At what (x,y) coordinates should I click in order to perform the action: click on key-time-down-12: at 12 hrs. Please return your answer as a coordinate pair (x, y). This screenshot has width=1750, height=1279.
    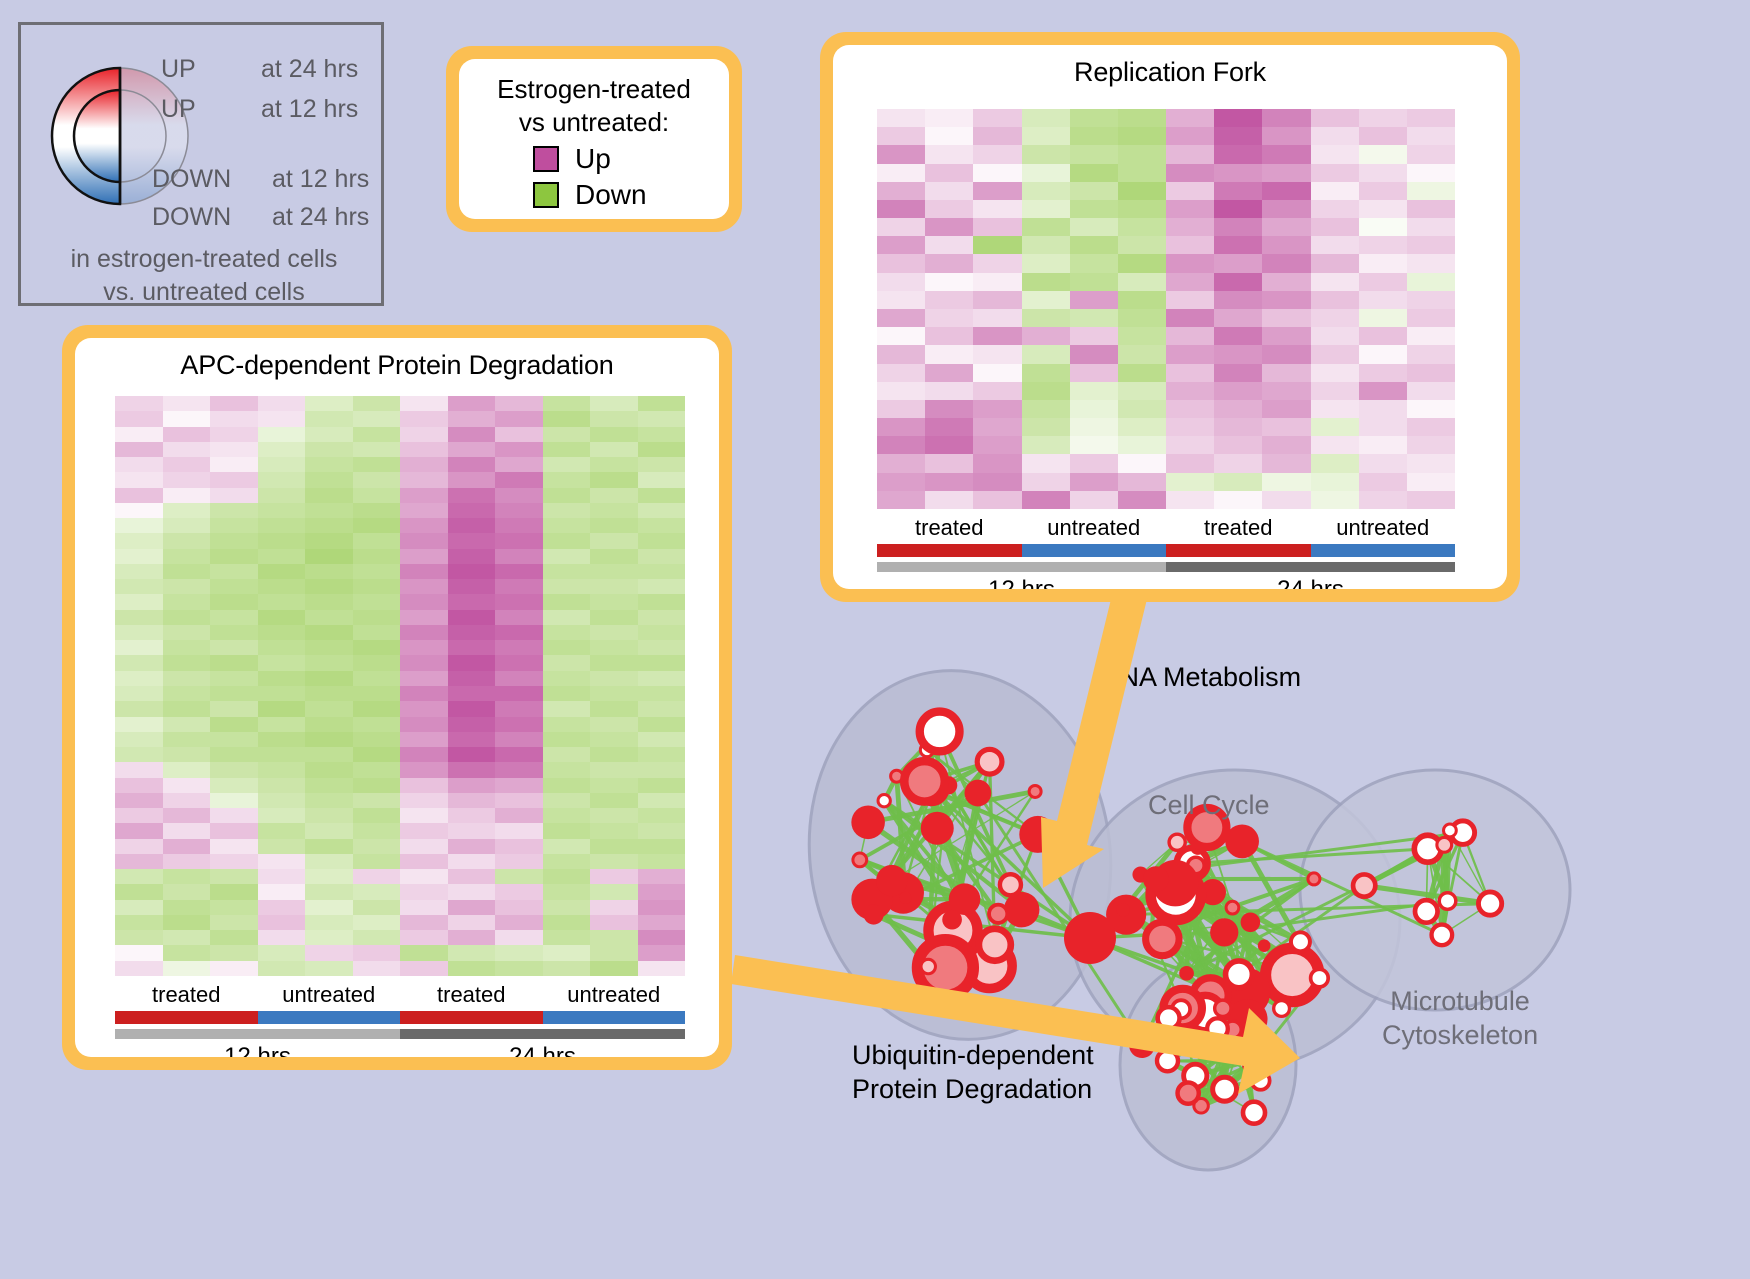
    Looking at the image, I should click on (321, 179).